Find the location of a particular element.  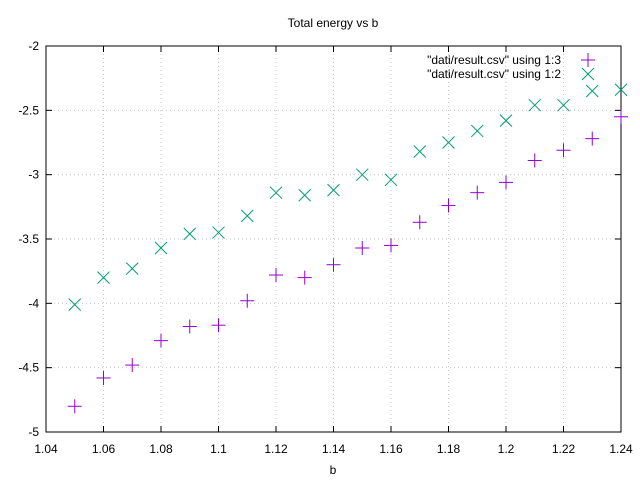

x-tick-label: 1.04 is located at coordinates (46, 449).